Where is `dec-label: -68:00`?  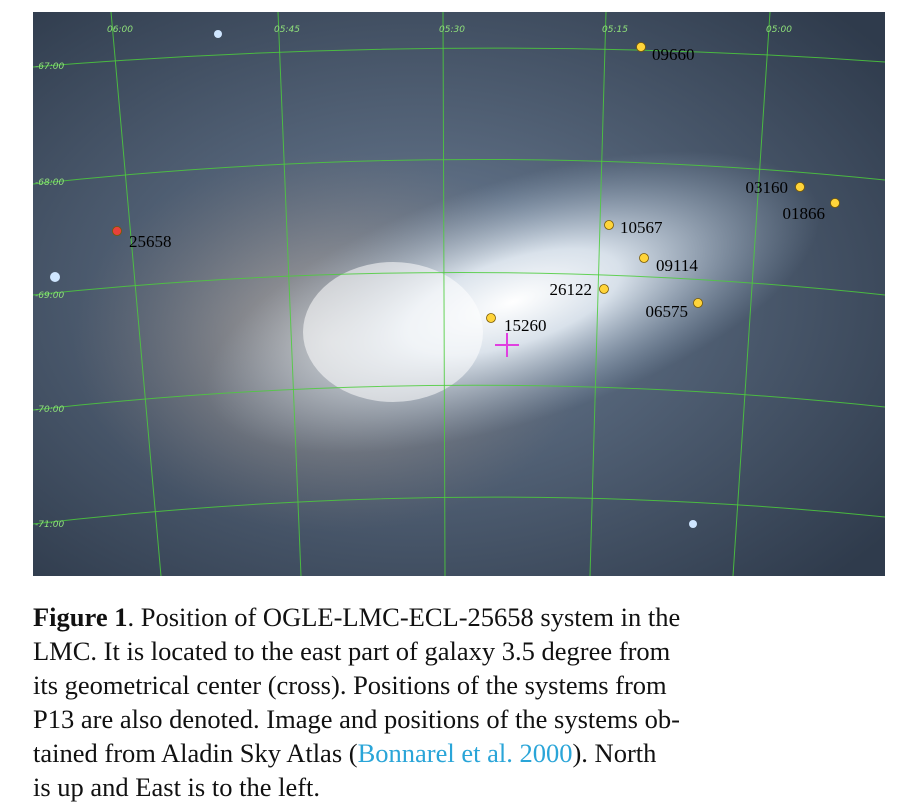
dec-label: -68:00 is located at coordinates (49, 183).